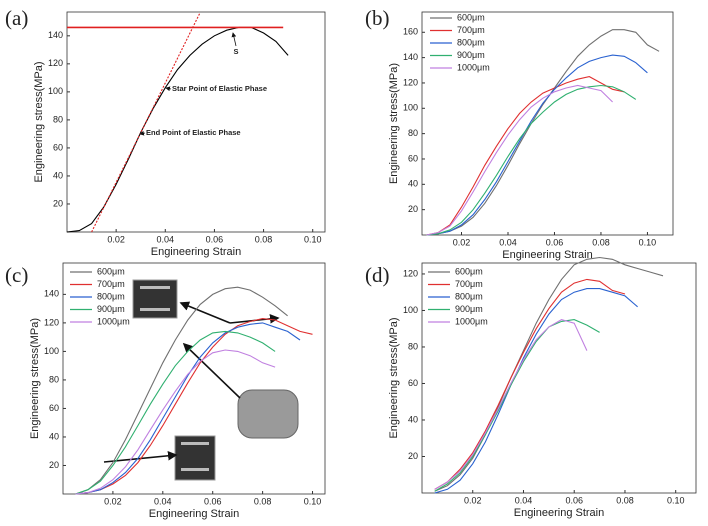 The height and width of the screenshot is (526, 708). I want to click on annotation: End Point of Elastic Phase, so click(193, 132).